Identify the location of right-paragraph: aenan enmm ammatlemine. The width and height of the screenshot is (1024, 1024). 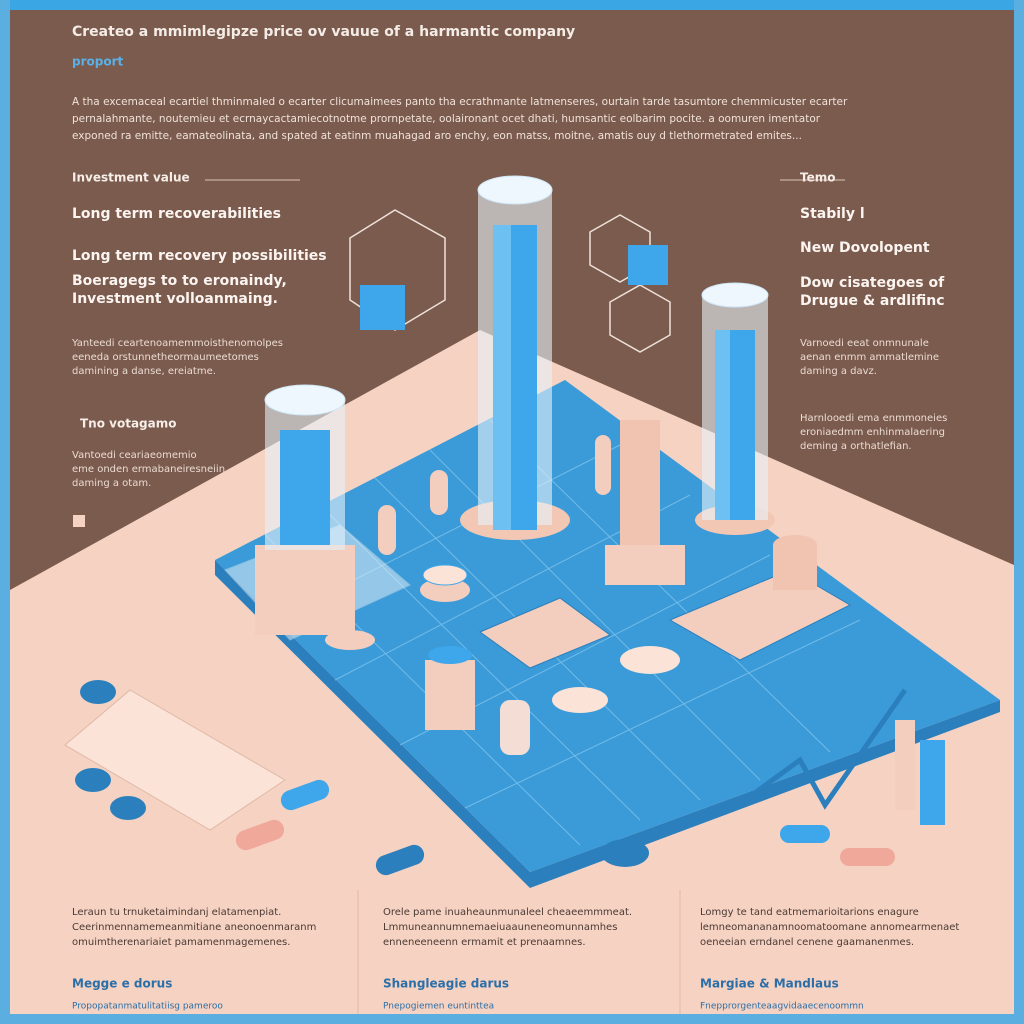
(869, 357).